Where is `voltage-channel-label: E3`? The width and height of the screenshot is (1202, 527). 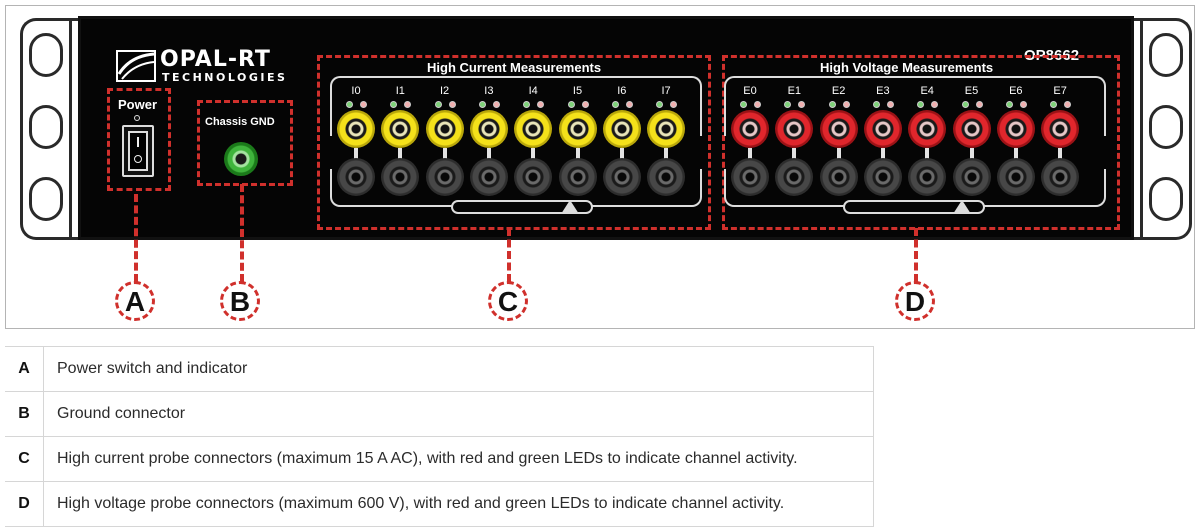 voltage-channel-label: E3 is located at coordinates (883, 91).